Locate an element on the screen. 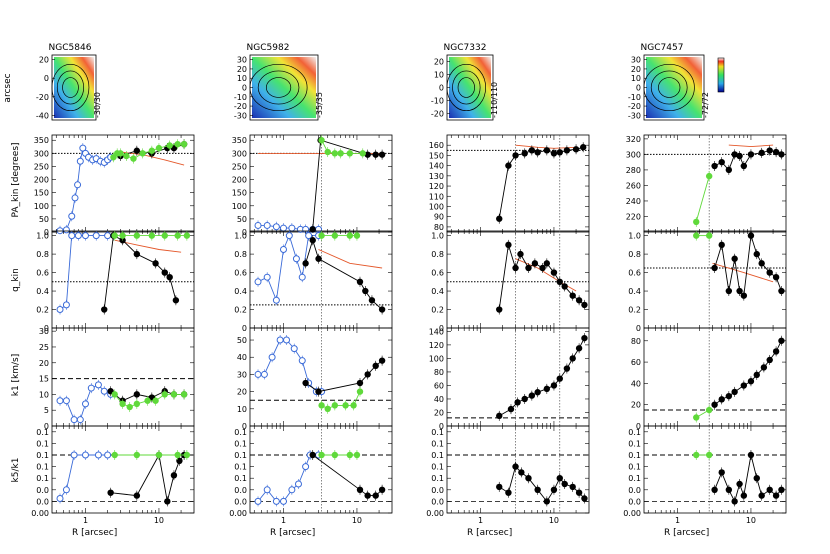 Image resolution: width=830 pixels, height=554 pixels. y-tick-label: 1.0 is located at coordinates (240, 236).